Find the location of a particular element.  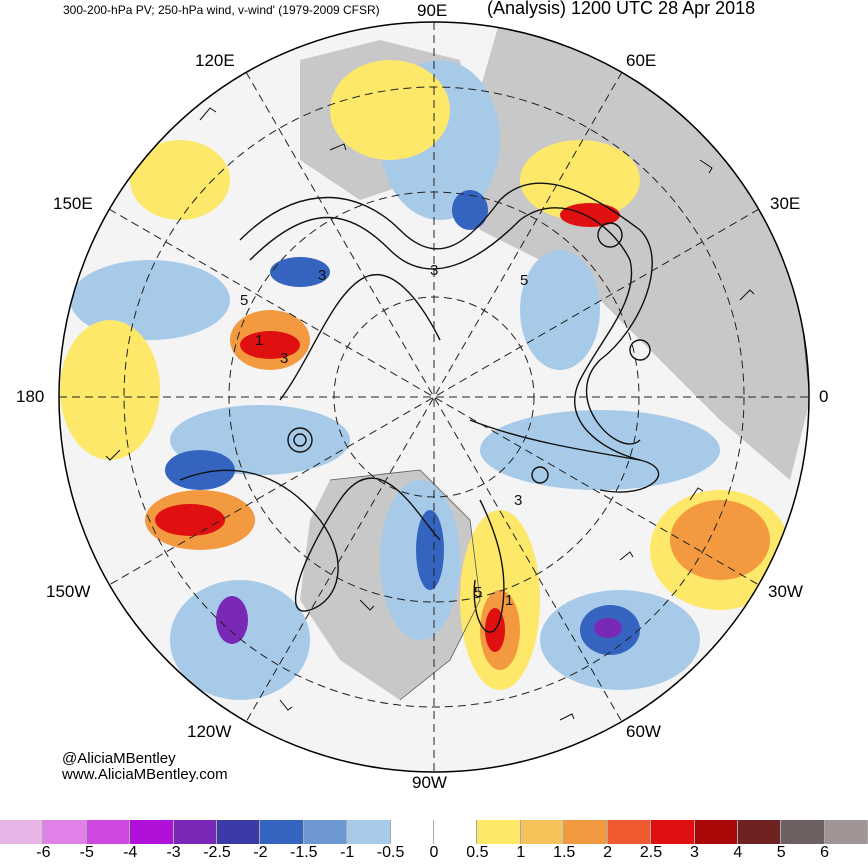

neg-patch is located at coordinates (560, 310).